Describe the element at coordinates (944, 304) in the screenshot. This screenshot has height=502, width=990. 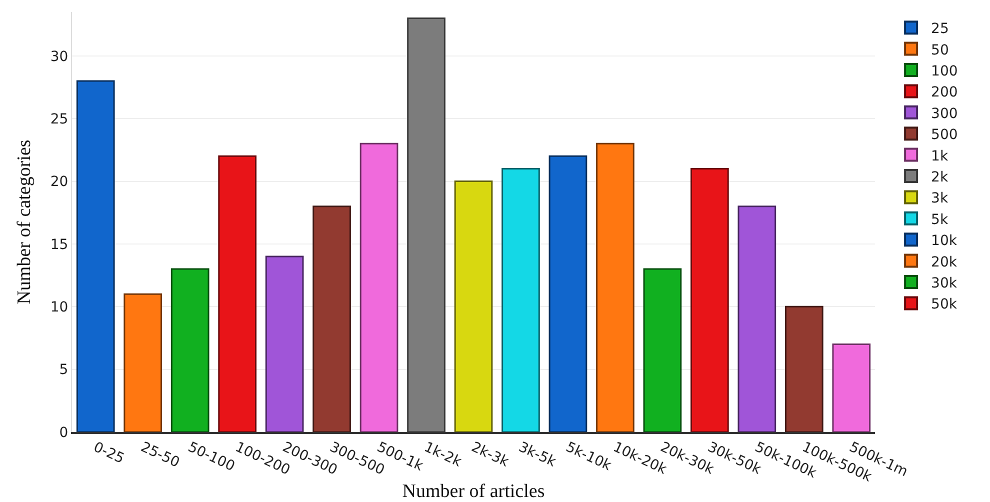
I see `legend-label: 50k` at that location.